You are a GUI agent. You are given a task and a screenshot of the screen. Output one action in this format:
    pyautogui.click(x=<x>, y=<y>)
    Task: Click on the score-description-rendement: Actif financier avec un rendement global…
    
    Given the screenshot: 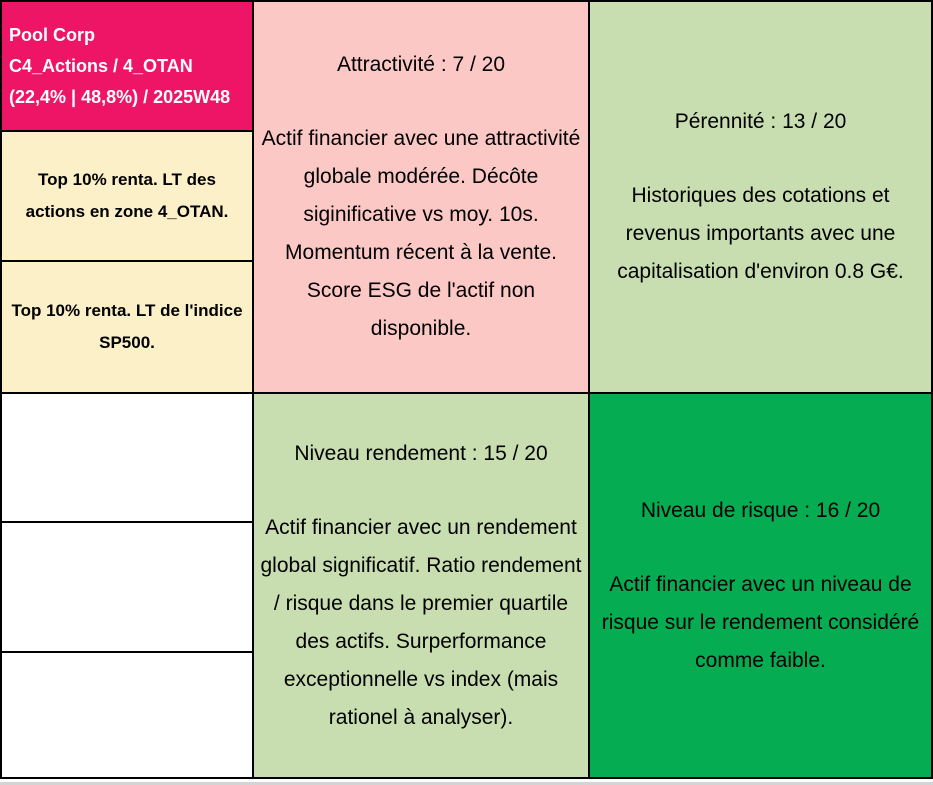 What is the action you would take?
    pyautogui.click(x=421, y=622)
    